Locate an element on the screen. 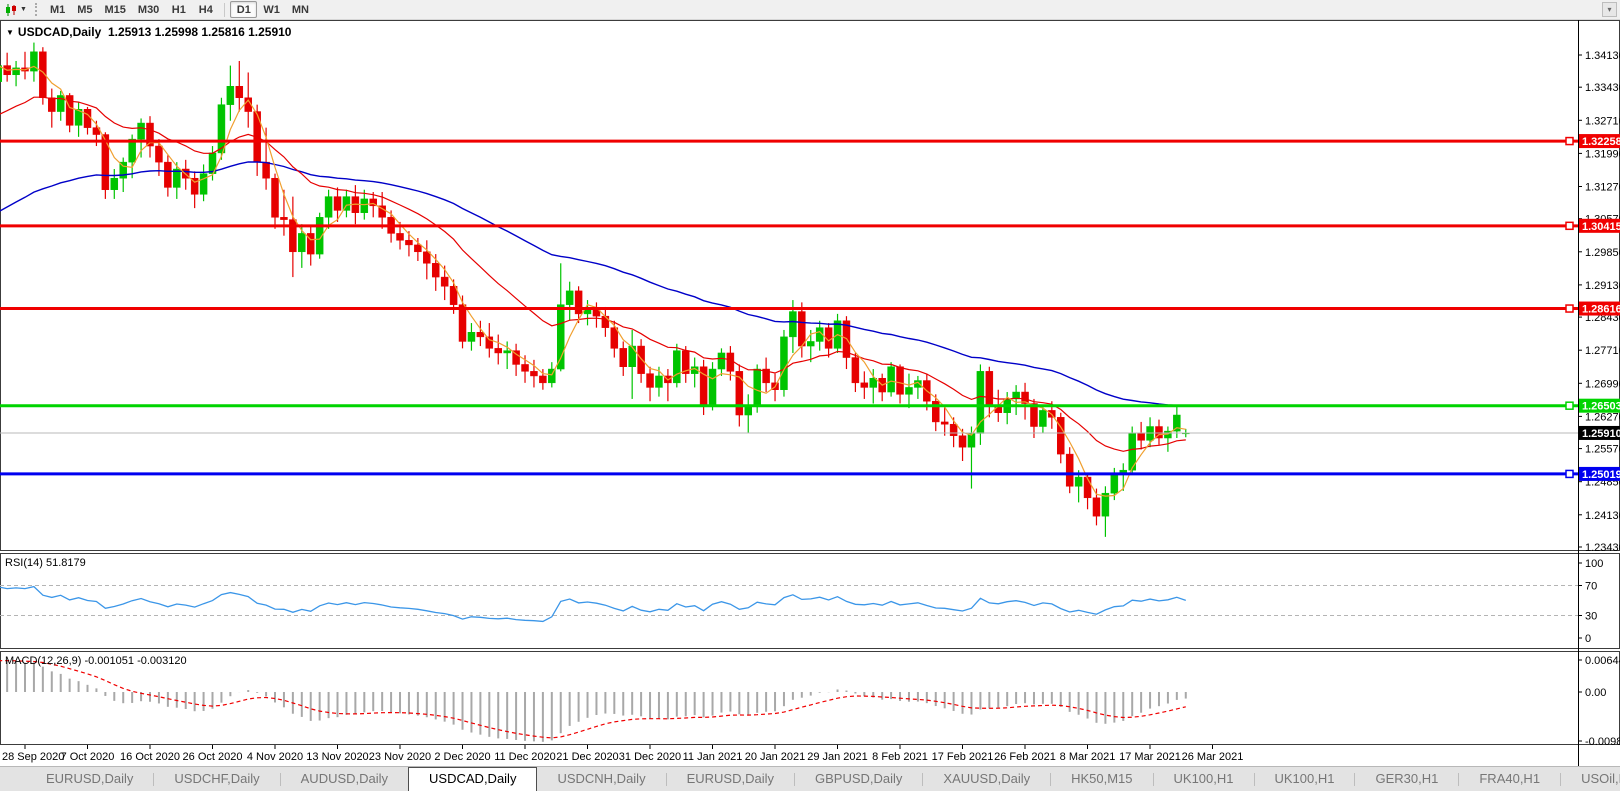 This screenshot has height=791, width=1620. candlestick-chart-icon is located at coordinates (11, 10).